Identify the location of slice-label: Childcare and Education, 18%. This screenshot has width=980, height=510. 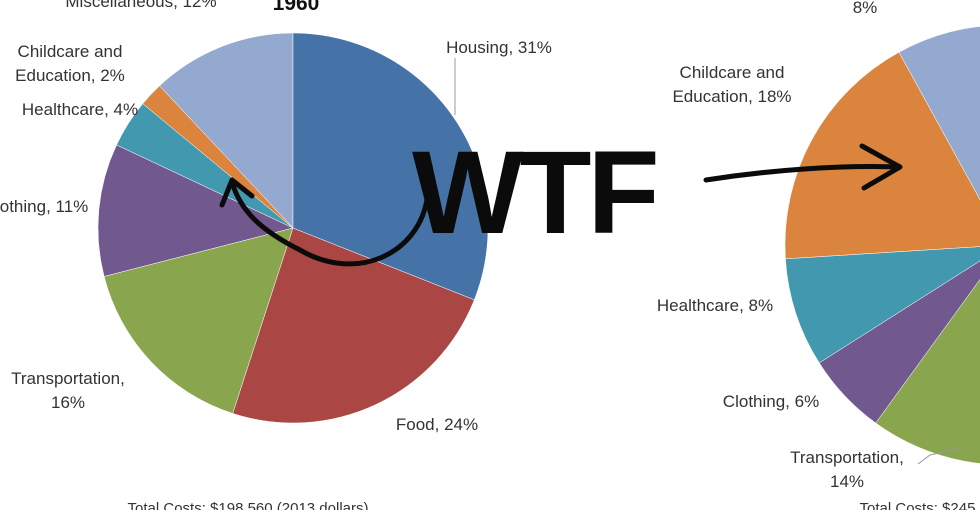
(732, 84).